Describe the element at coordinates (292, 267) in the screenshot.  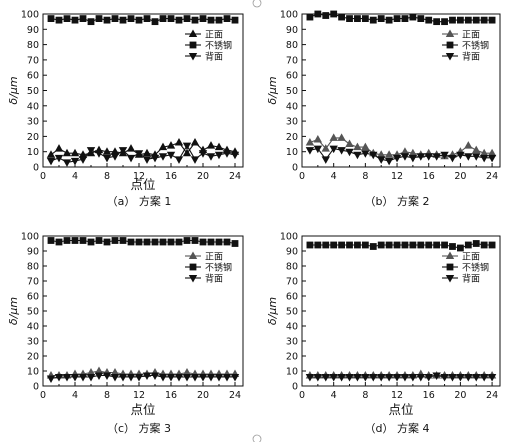
I see `y-tick-label: 80` at that location.